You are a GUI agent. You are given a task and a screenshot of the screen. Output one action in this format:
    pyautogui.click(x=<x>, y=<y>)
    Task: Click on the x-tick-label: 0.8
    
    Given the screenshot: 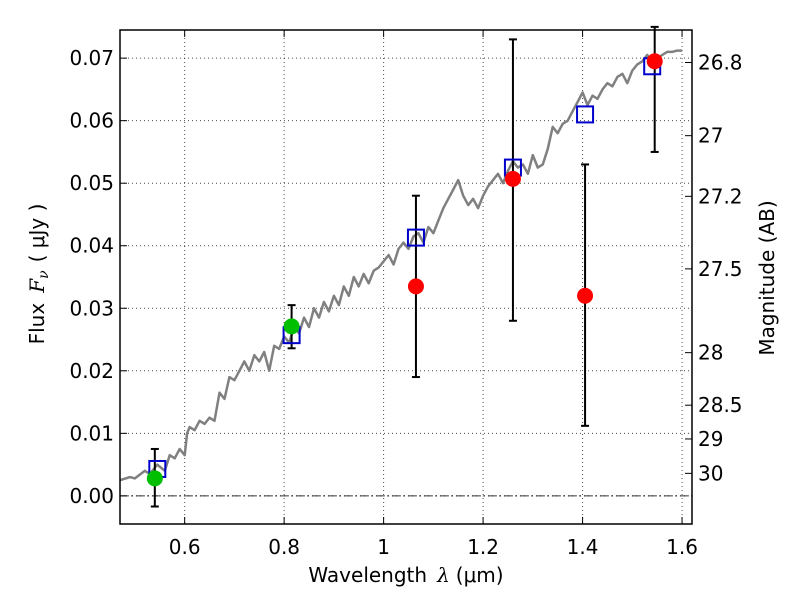 What is the action you would take?
    pyautogui.click(x=284, y=547)
    